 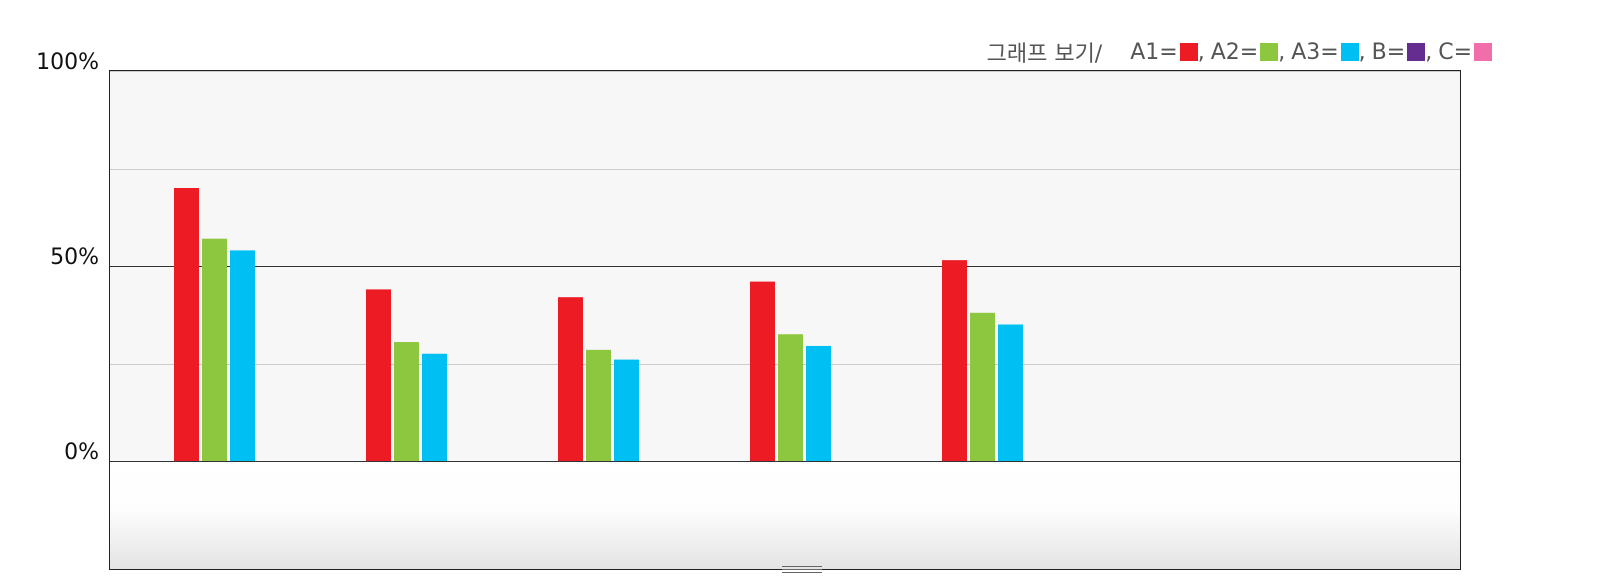 What do you see at coordinates (802, 570) in the screenshot?
I see `resize-handle-icon` at bounding box center [802, 570].